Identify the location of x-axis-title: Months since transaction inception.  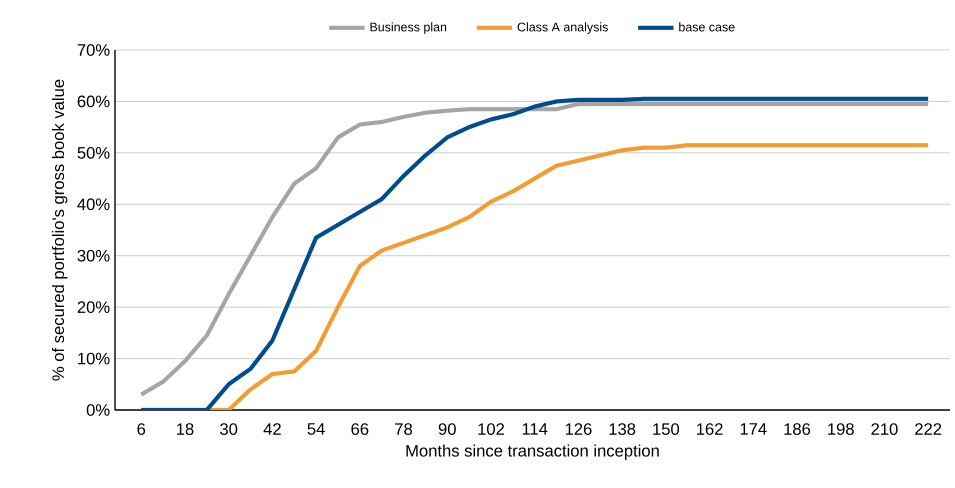
(532, 452).